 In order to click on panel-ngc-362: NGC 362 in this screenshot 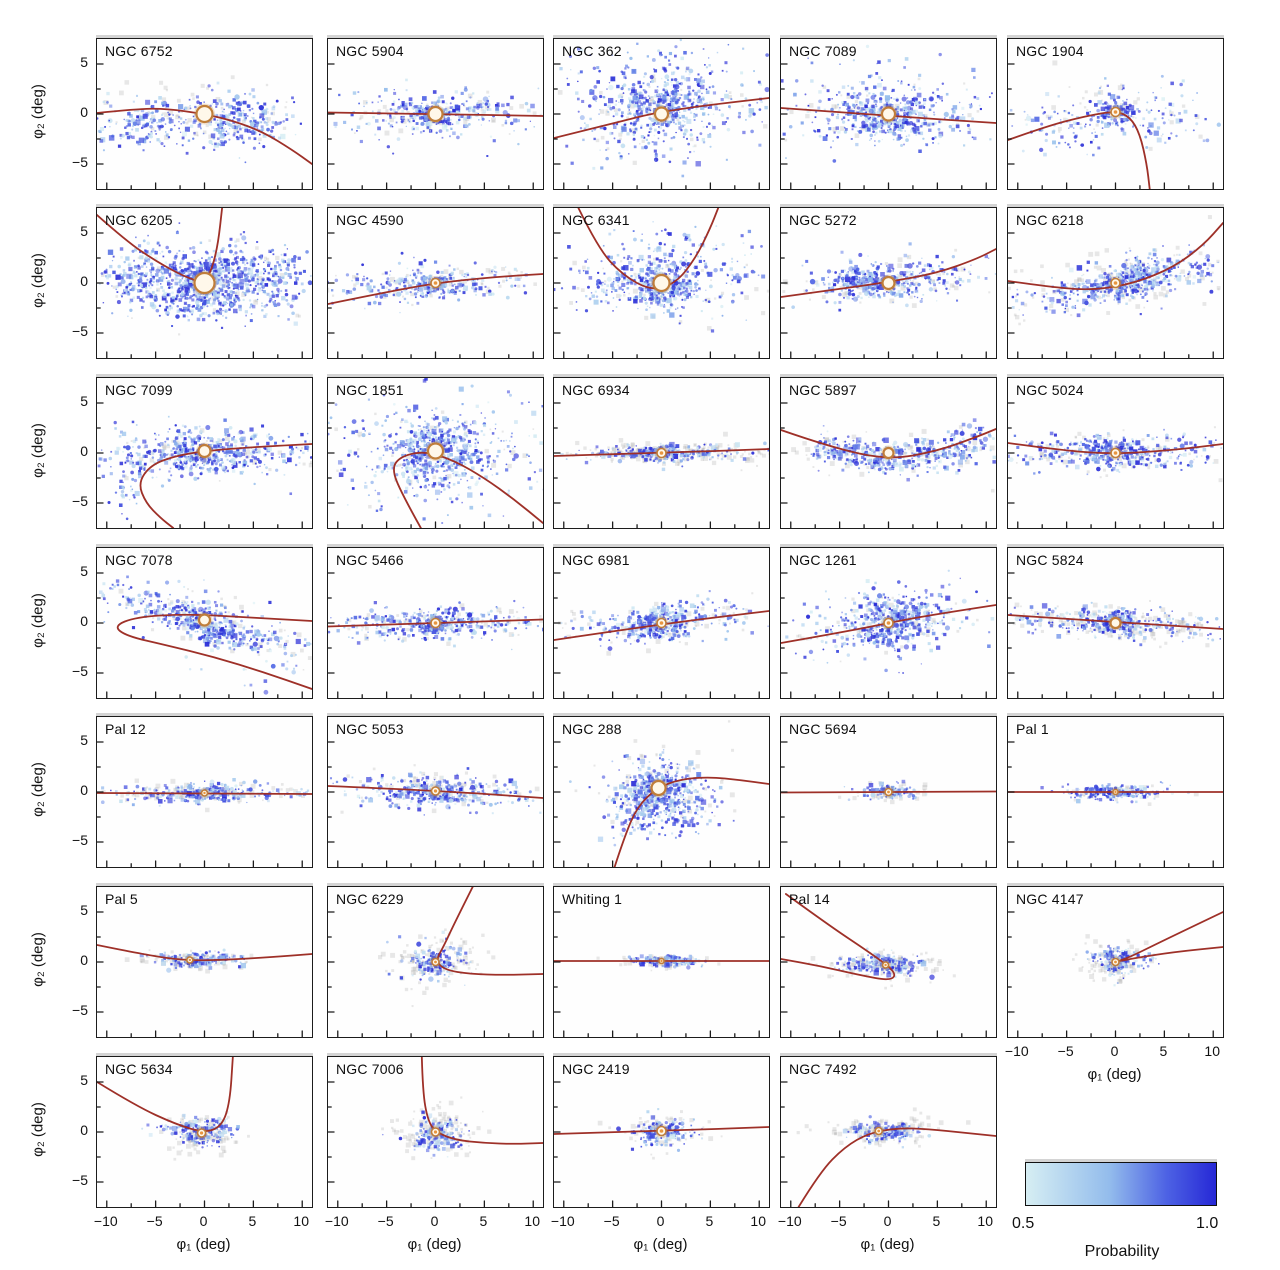, I will do `click(661, 114)`.